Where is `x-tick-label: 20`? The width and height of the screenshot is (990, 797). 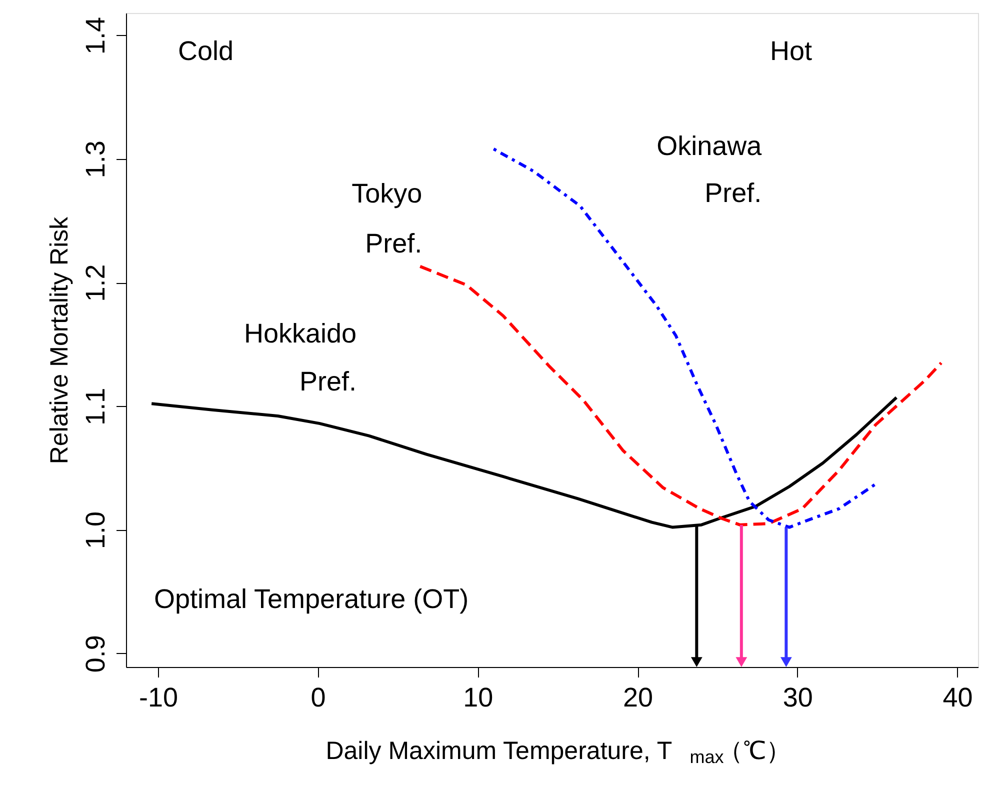
x-tick-label: 20 is located at coordinates (638, 697).